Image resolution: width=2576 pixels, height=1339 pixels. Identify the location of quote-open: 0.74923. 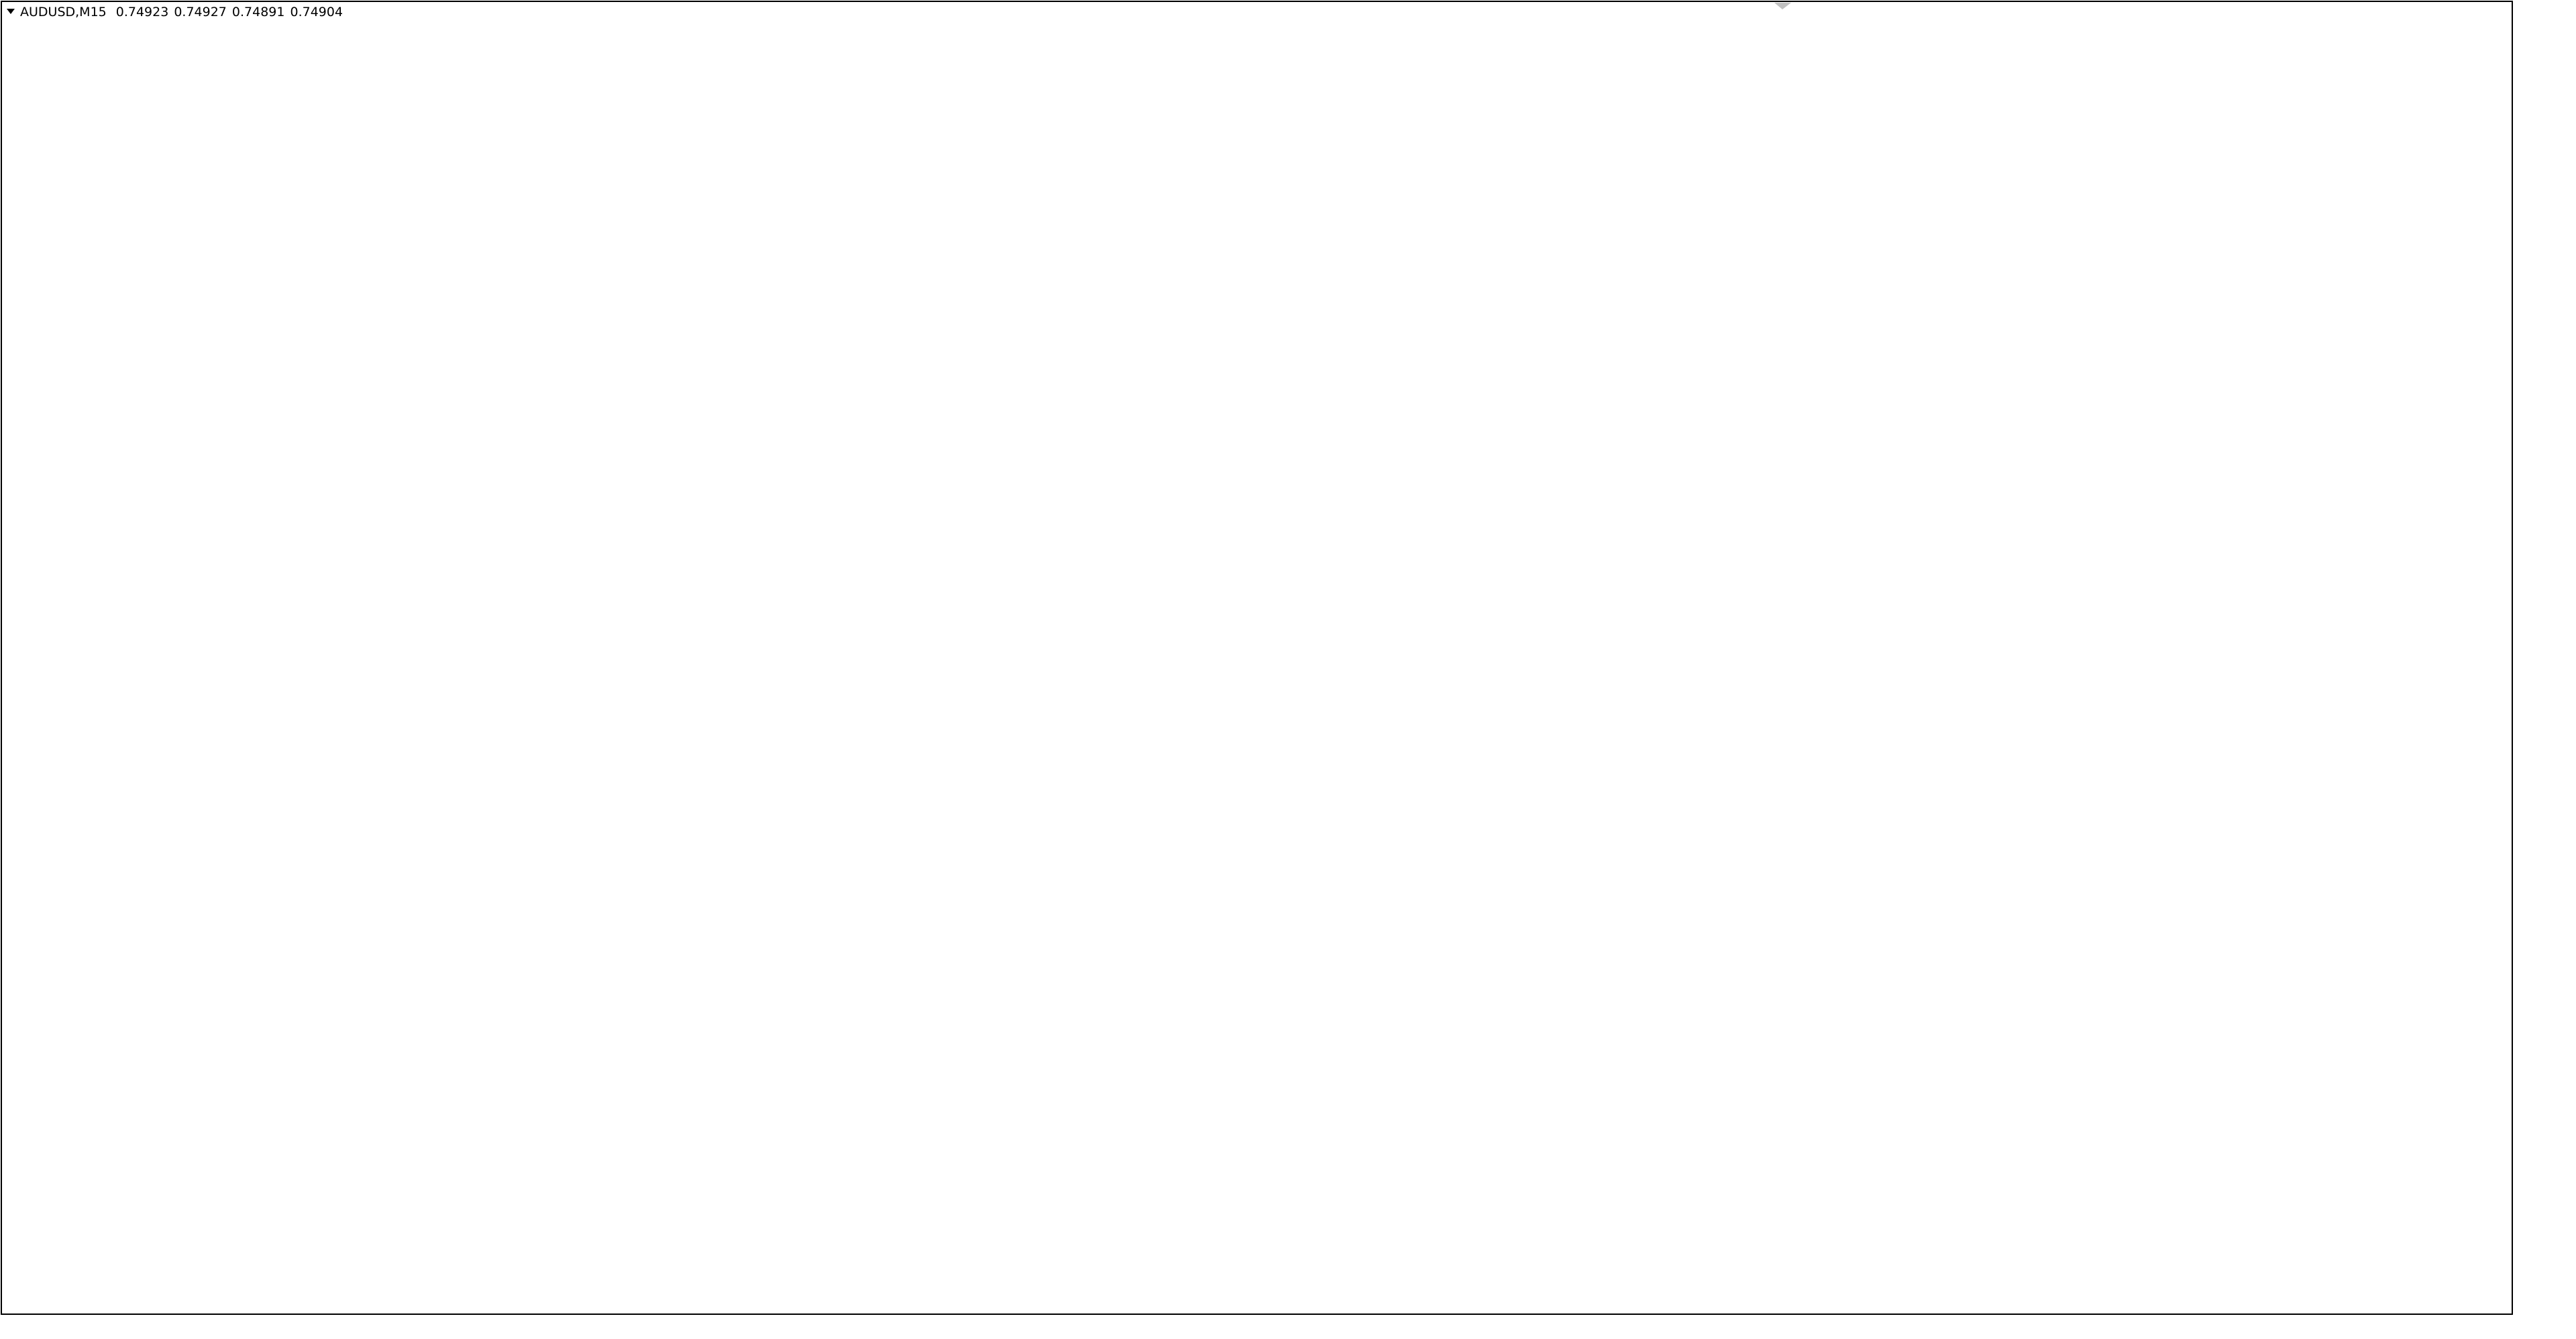
(142, 12).